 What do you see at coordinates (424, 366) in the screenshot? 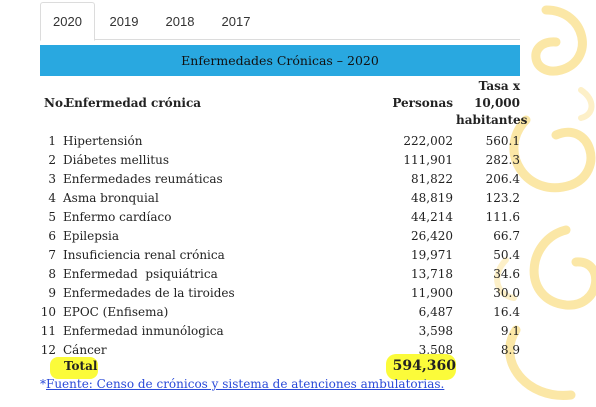
I see `total-value: 594,360` at bounding box center [424, 366].